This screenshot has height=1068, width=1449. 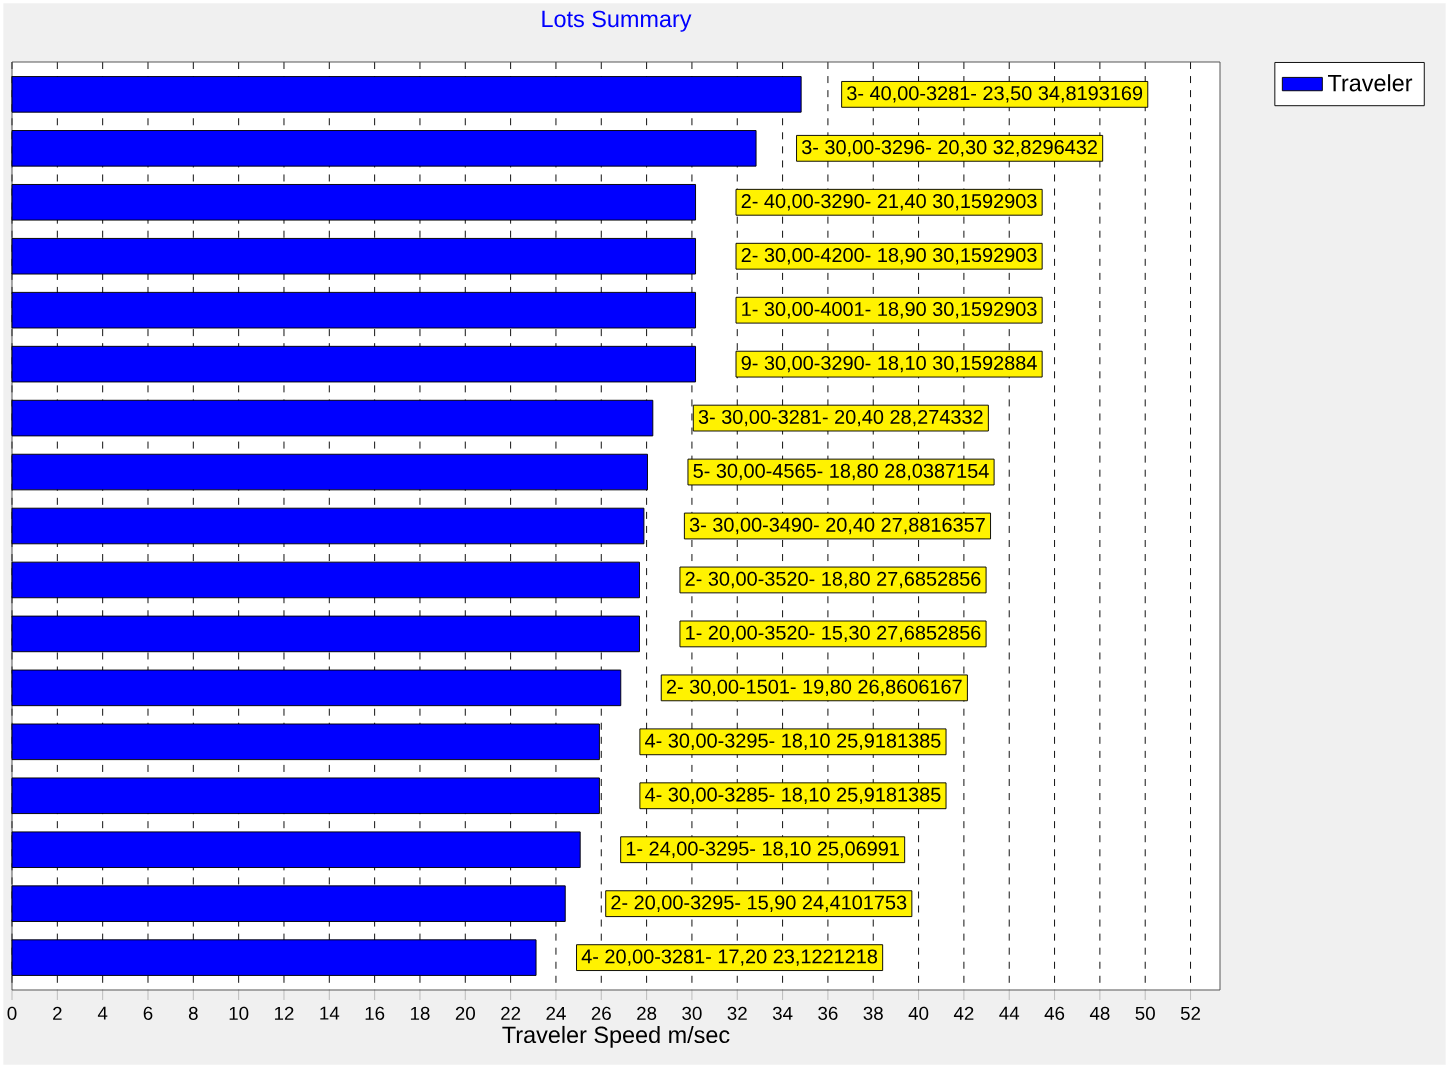 I want to click on data-label: 3- 40,00-3281- 23,50 34,8193169, so click(x=995, y=94).